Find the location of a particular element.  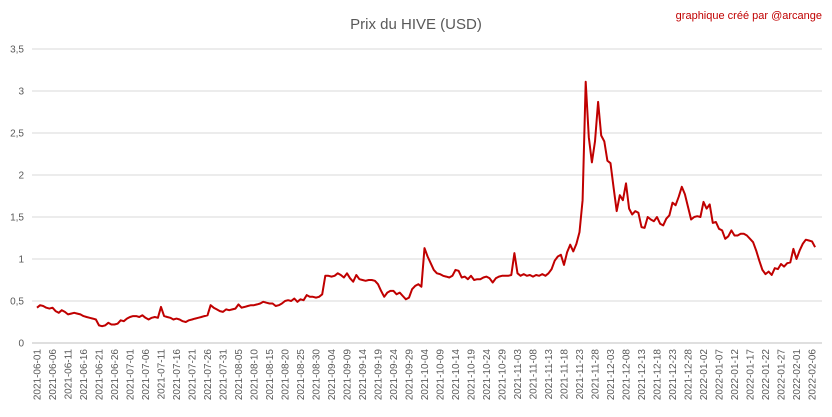

x-tick-label: 2021-09-24 is located at coordinates (394, 375).